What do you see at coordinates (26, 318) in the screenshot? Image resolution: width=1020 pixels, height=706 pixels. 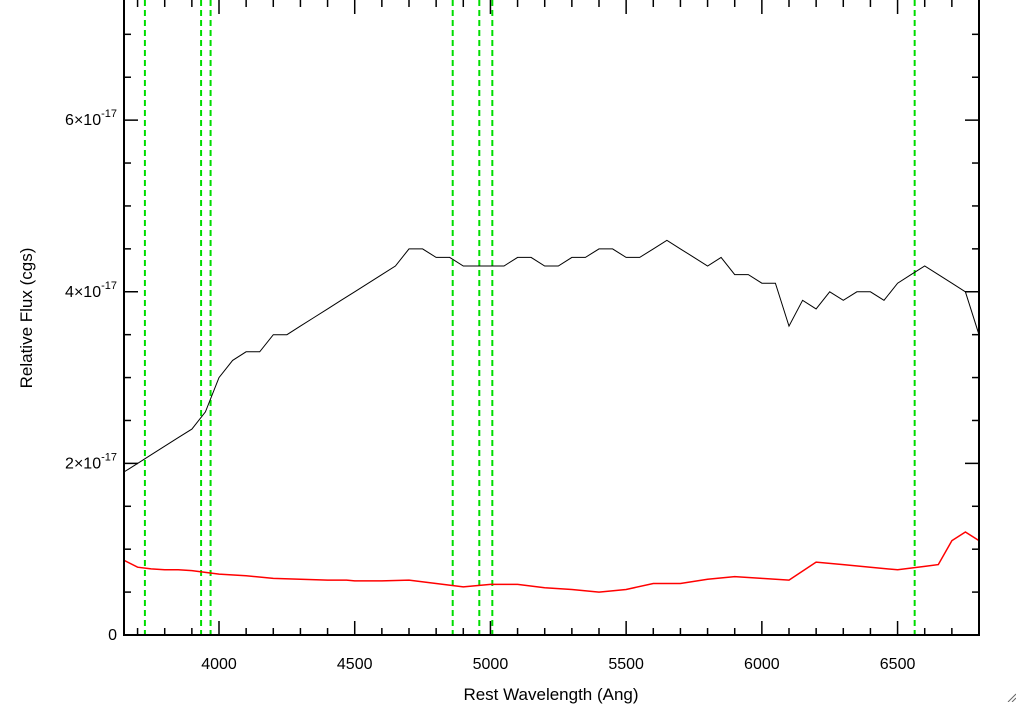 I see `y-axis-title: Relative Flux (cgs)` at bounding box center [26, 318].